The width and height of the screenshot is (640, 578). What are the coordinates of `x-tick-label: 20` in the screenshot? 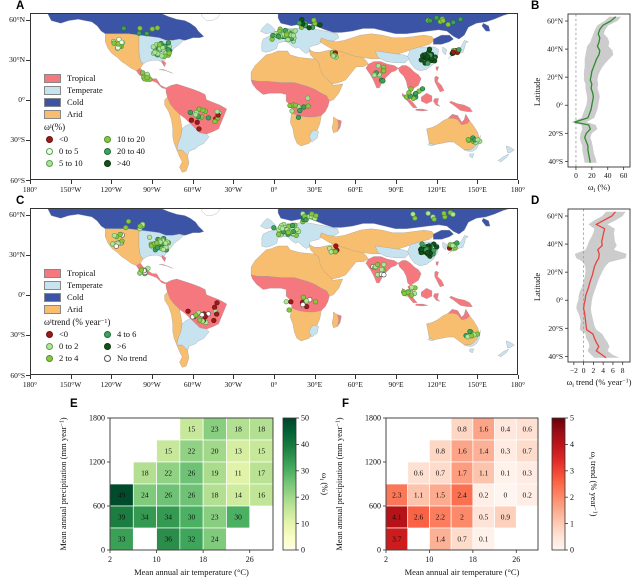 It's located at (592, 175).